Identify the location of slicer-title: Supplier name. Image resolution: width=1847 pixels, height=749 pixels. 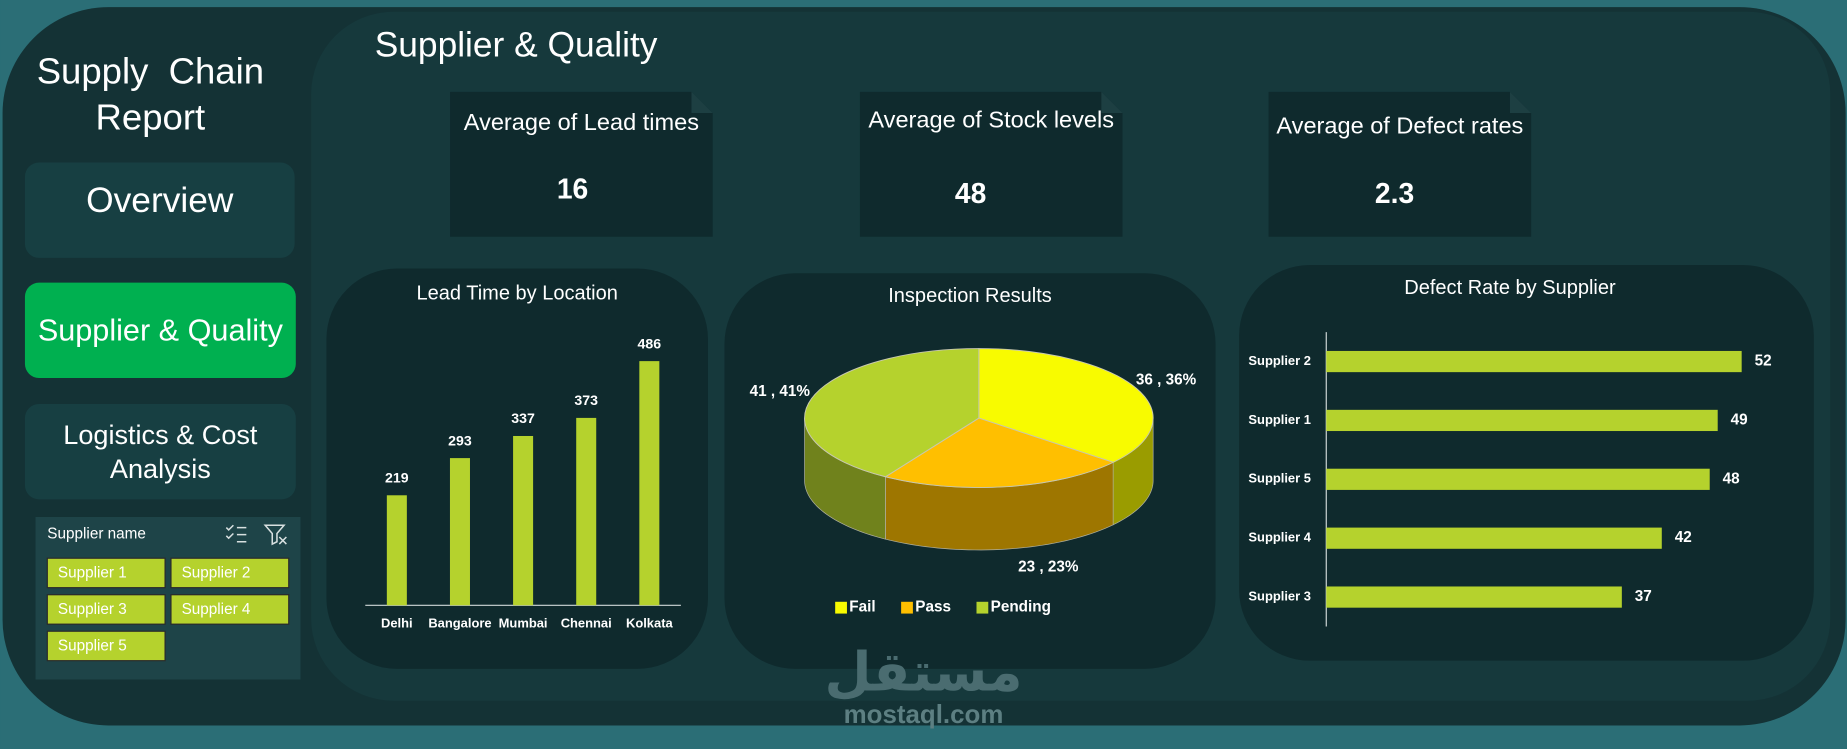
(96, 534).